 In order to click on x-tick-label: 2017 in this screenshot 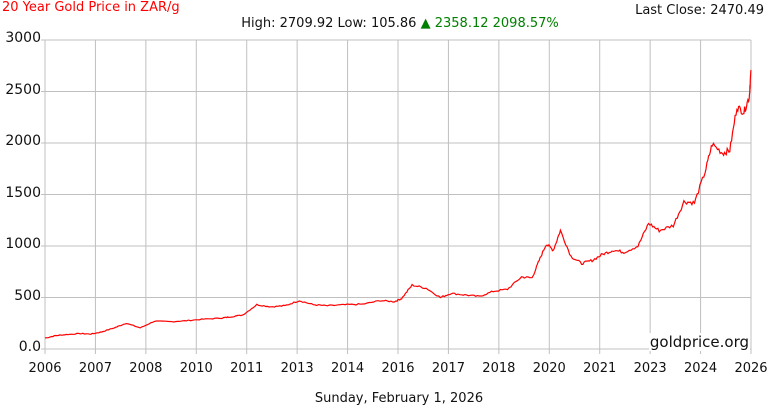, I will do `click(448, 368)`.